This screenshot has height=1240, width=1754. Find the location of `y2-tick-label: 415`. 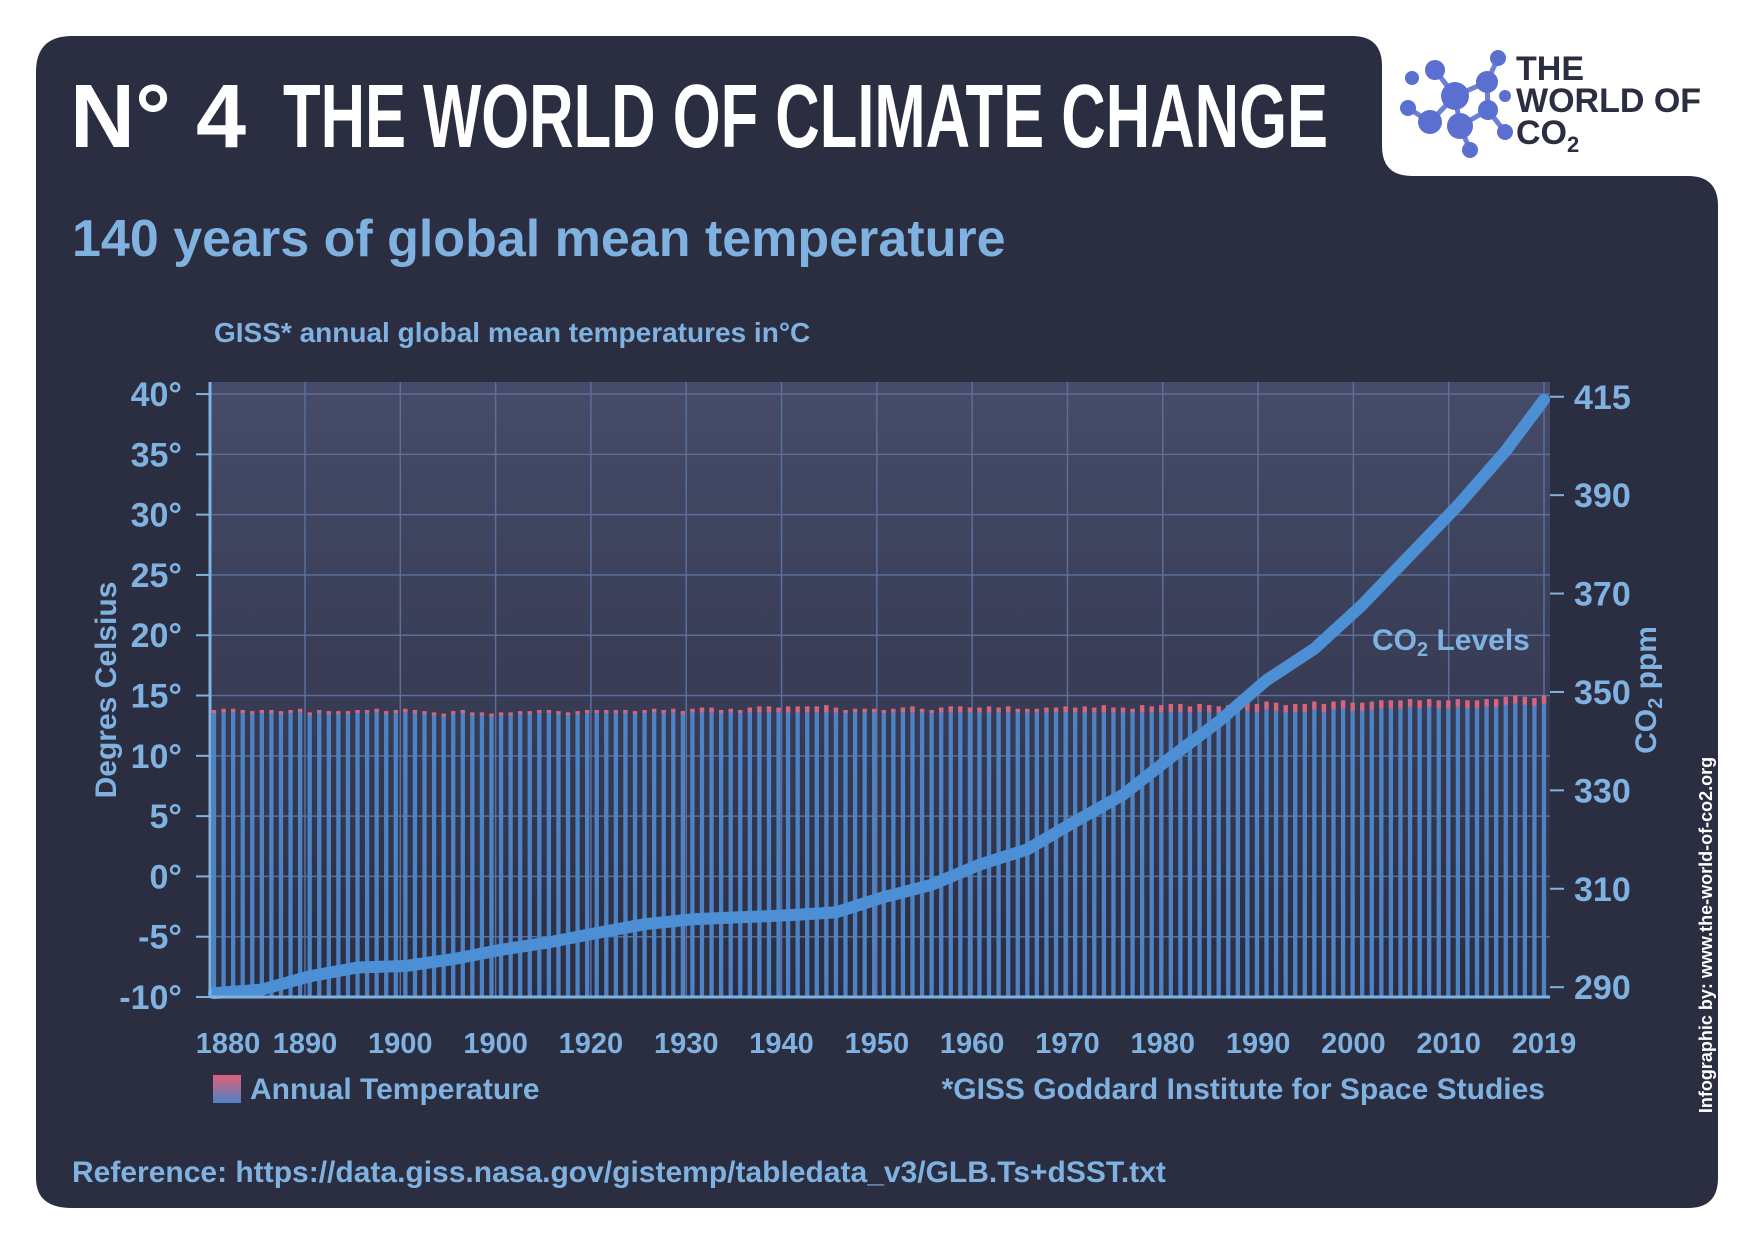

y2-tick-label: 415 is located at coordinates (1602, 398).